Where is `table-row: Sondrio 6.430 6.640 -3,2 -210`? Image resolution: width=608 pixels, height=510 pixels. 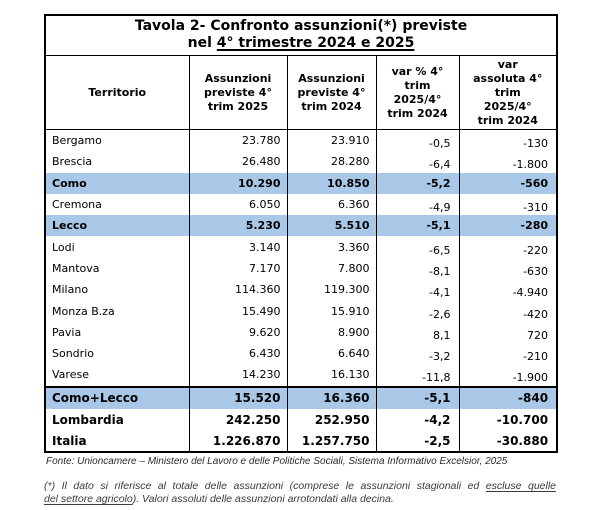 table-row: Sondrio 6.430 6.640 -3,2 -210 is located at coordinates (301, 355).